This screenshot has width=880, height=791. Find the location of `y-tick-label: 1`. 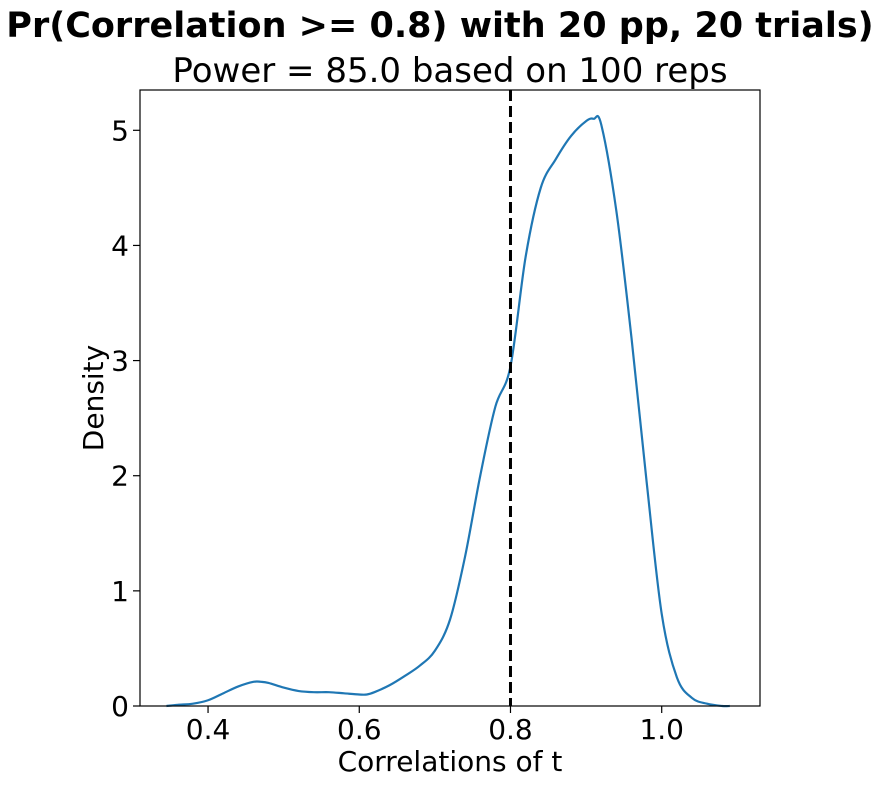

y-tick-label: 1 is located at coordinates (120, 591).